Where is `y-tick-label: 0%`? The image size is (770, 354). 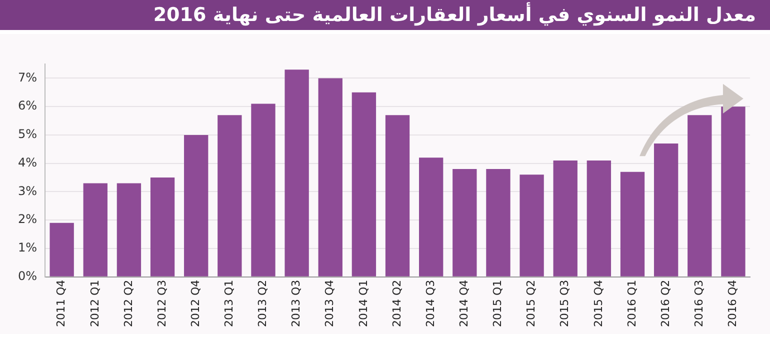 y-tick-label: 0% is located at coordinates (28, 275).